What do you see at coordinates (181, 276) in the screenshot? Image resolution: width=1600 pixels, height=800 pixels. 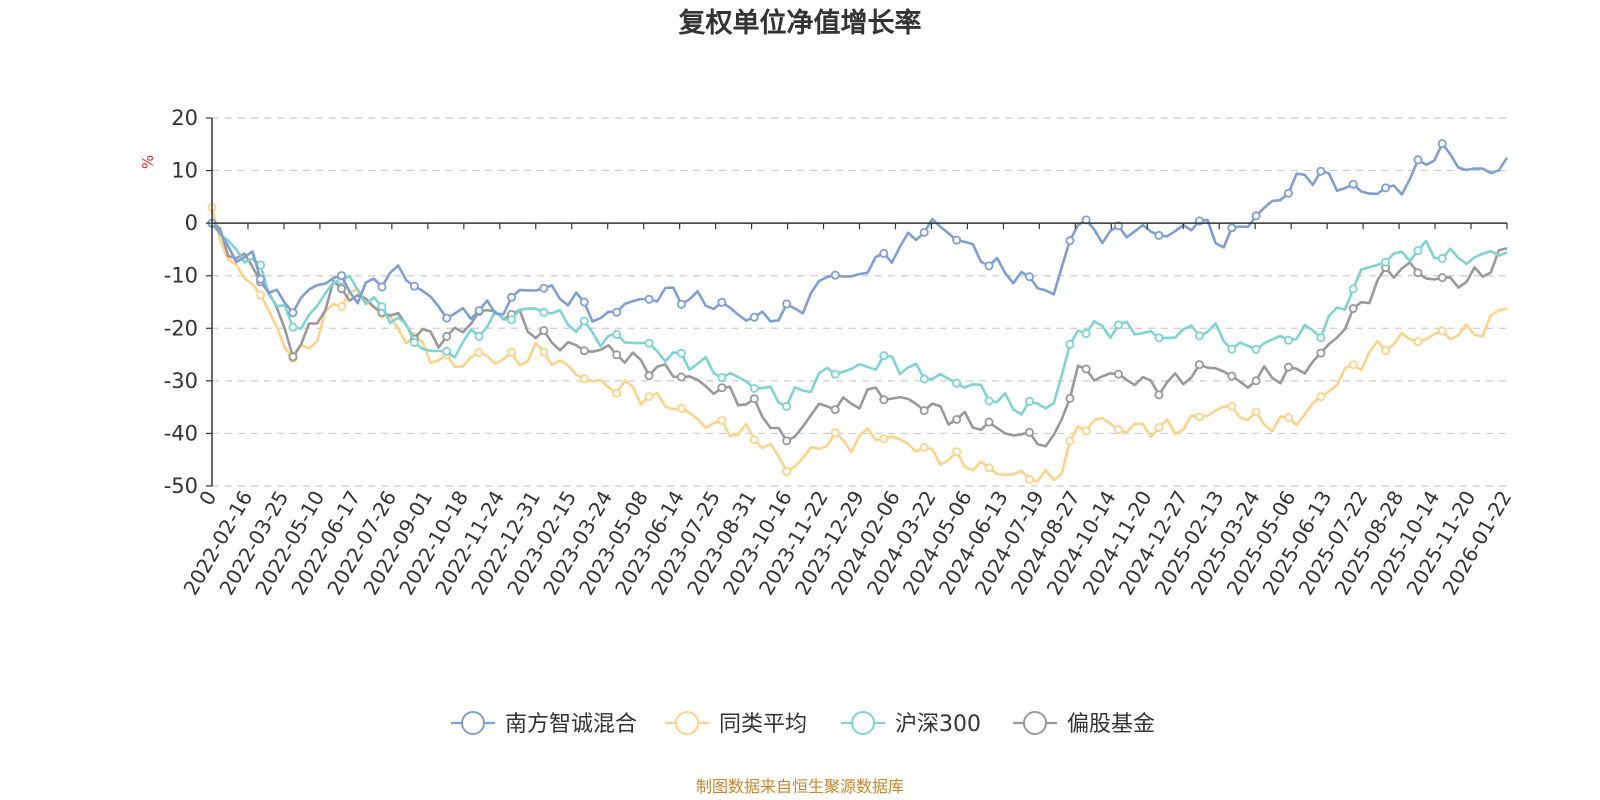 I see `y-tick-label-3: -10` at bounding box center [181, 276].